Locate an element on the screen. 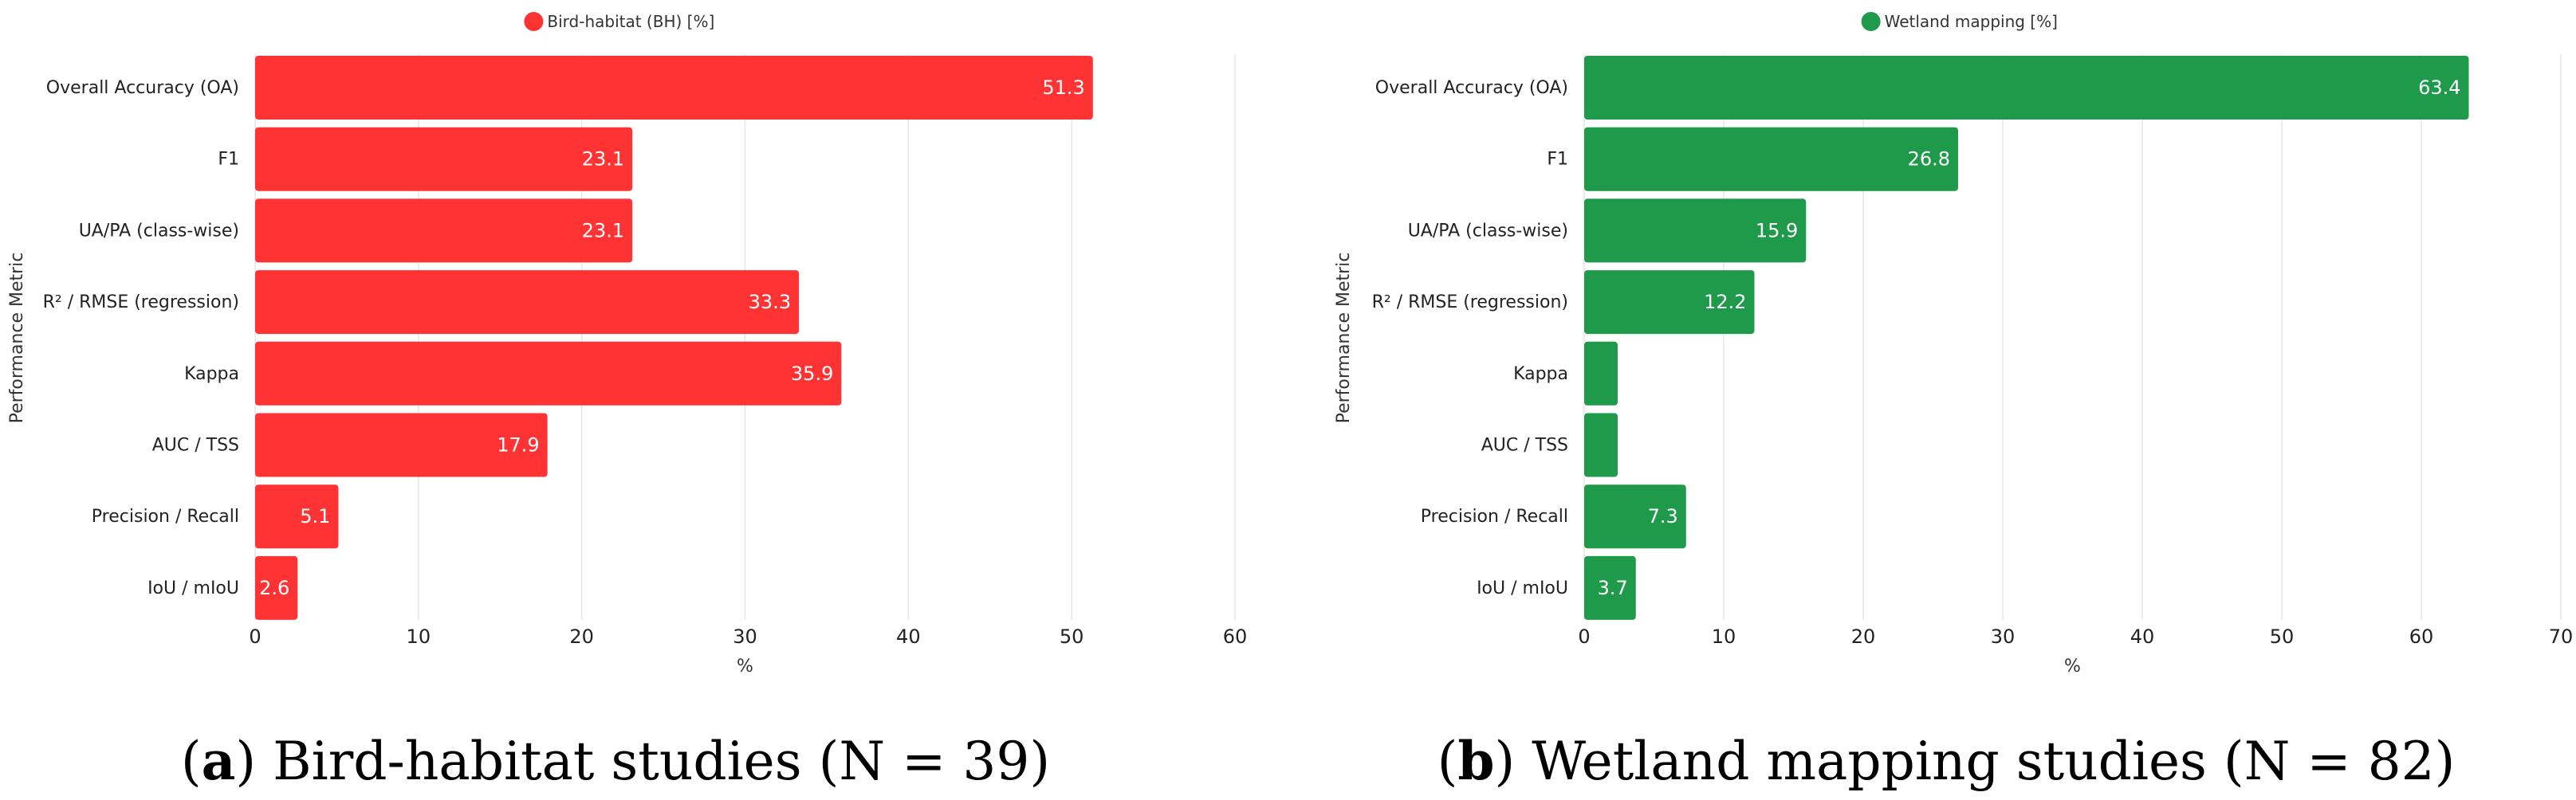 This screenshot has height=800, width=2576. bar-value-label: 15.9 is located at coordinates (1777, 230).